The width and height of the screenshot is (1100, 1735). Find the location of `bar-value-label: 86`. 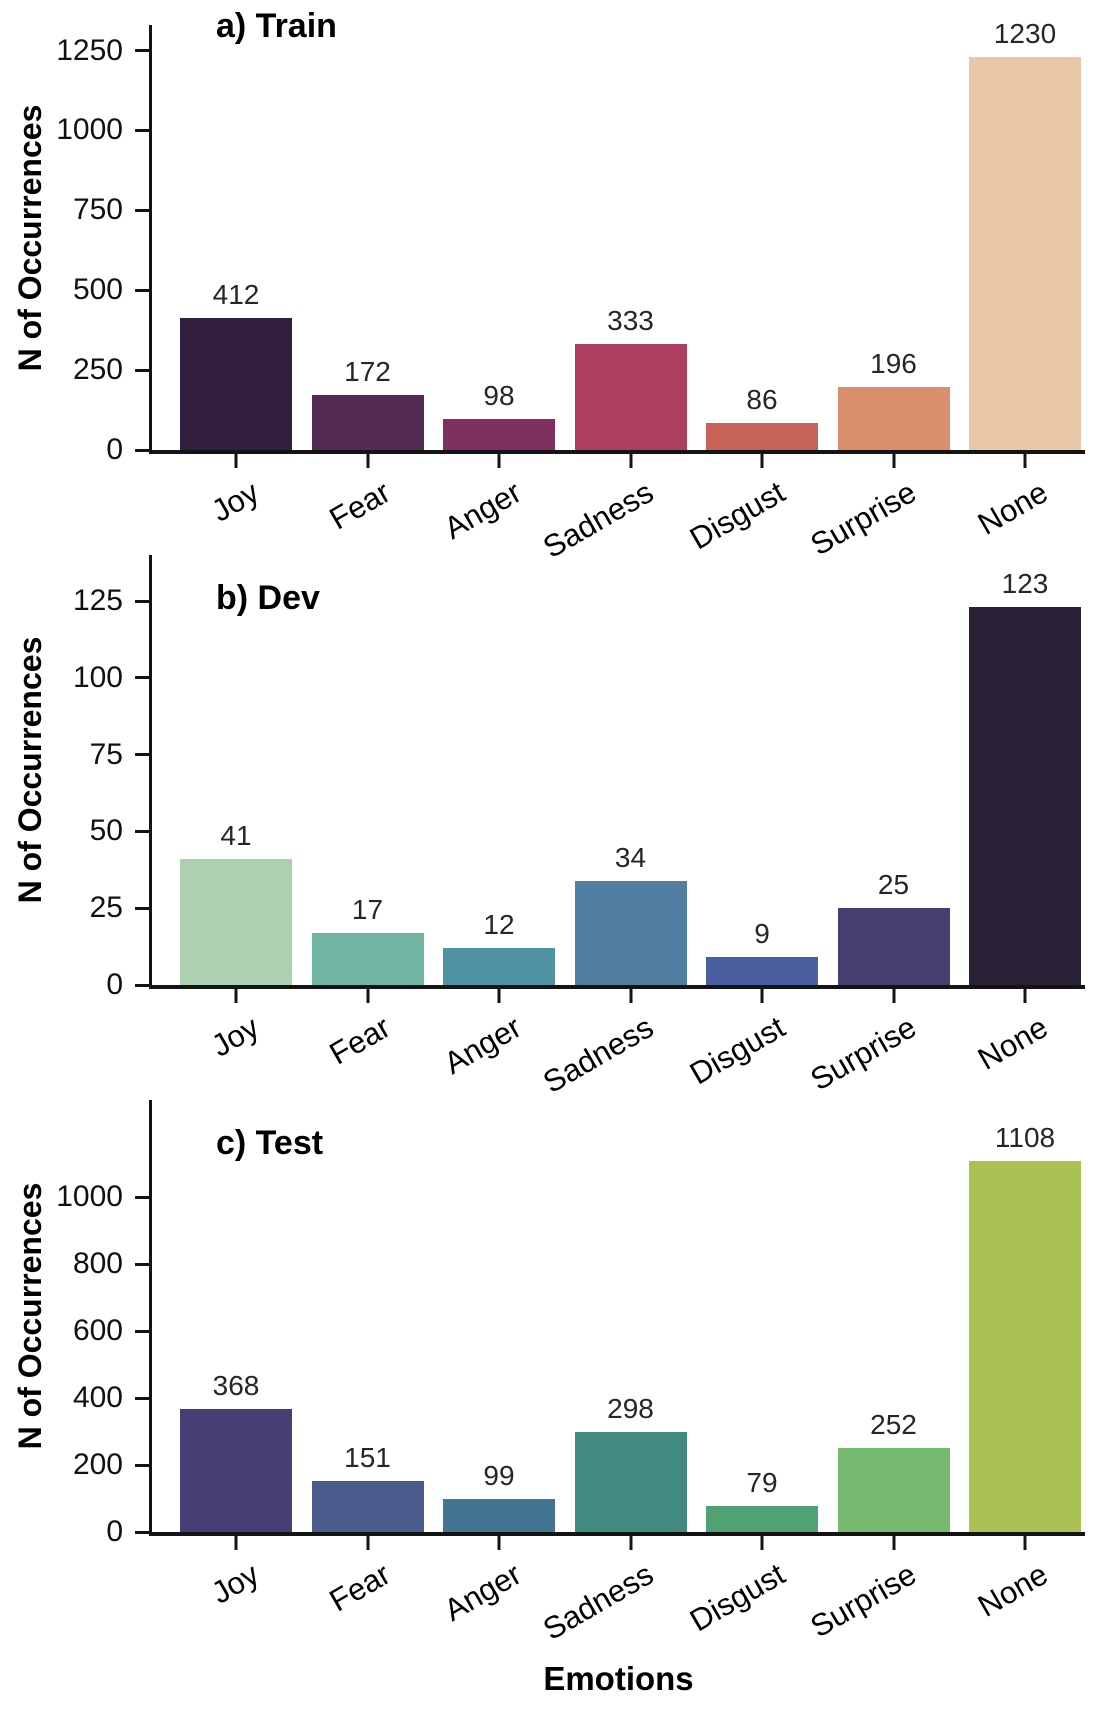

bar-value-label: 86 is located at coordinates (762, 399).